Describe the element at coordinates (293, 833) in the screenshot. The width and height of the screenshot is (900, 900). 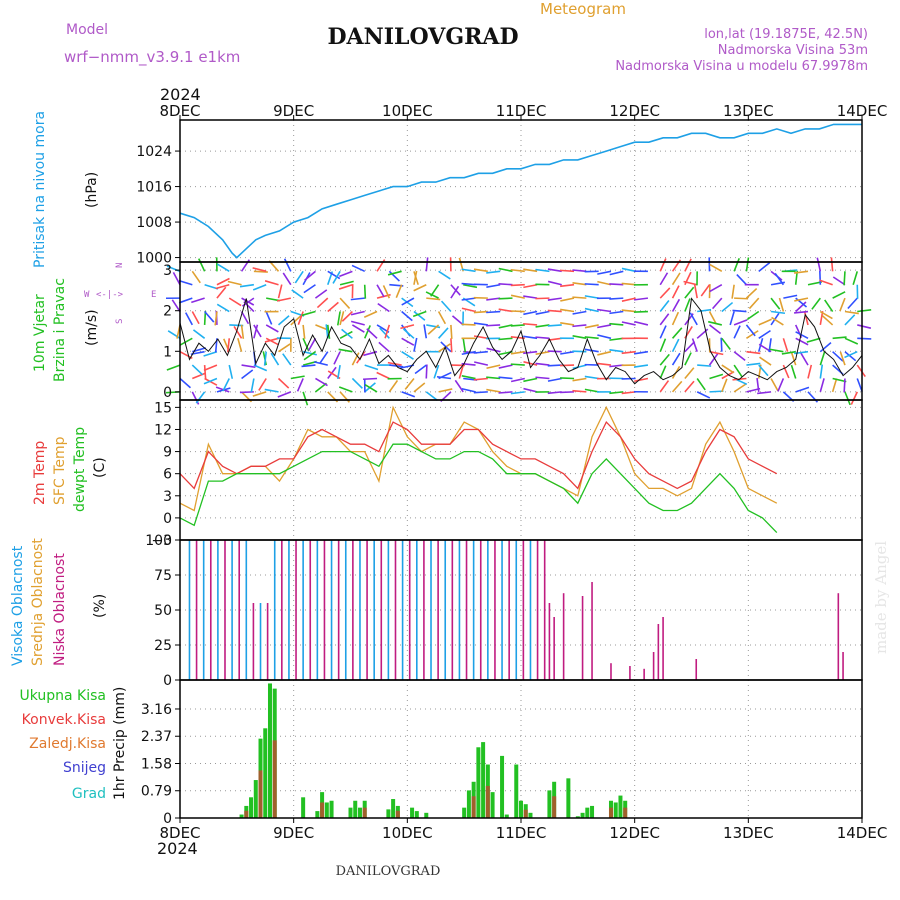
I see `x-tick-bottom-label: 9DEC` at that location.